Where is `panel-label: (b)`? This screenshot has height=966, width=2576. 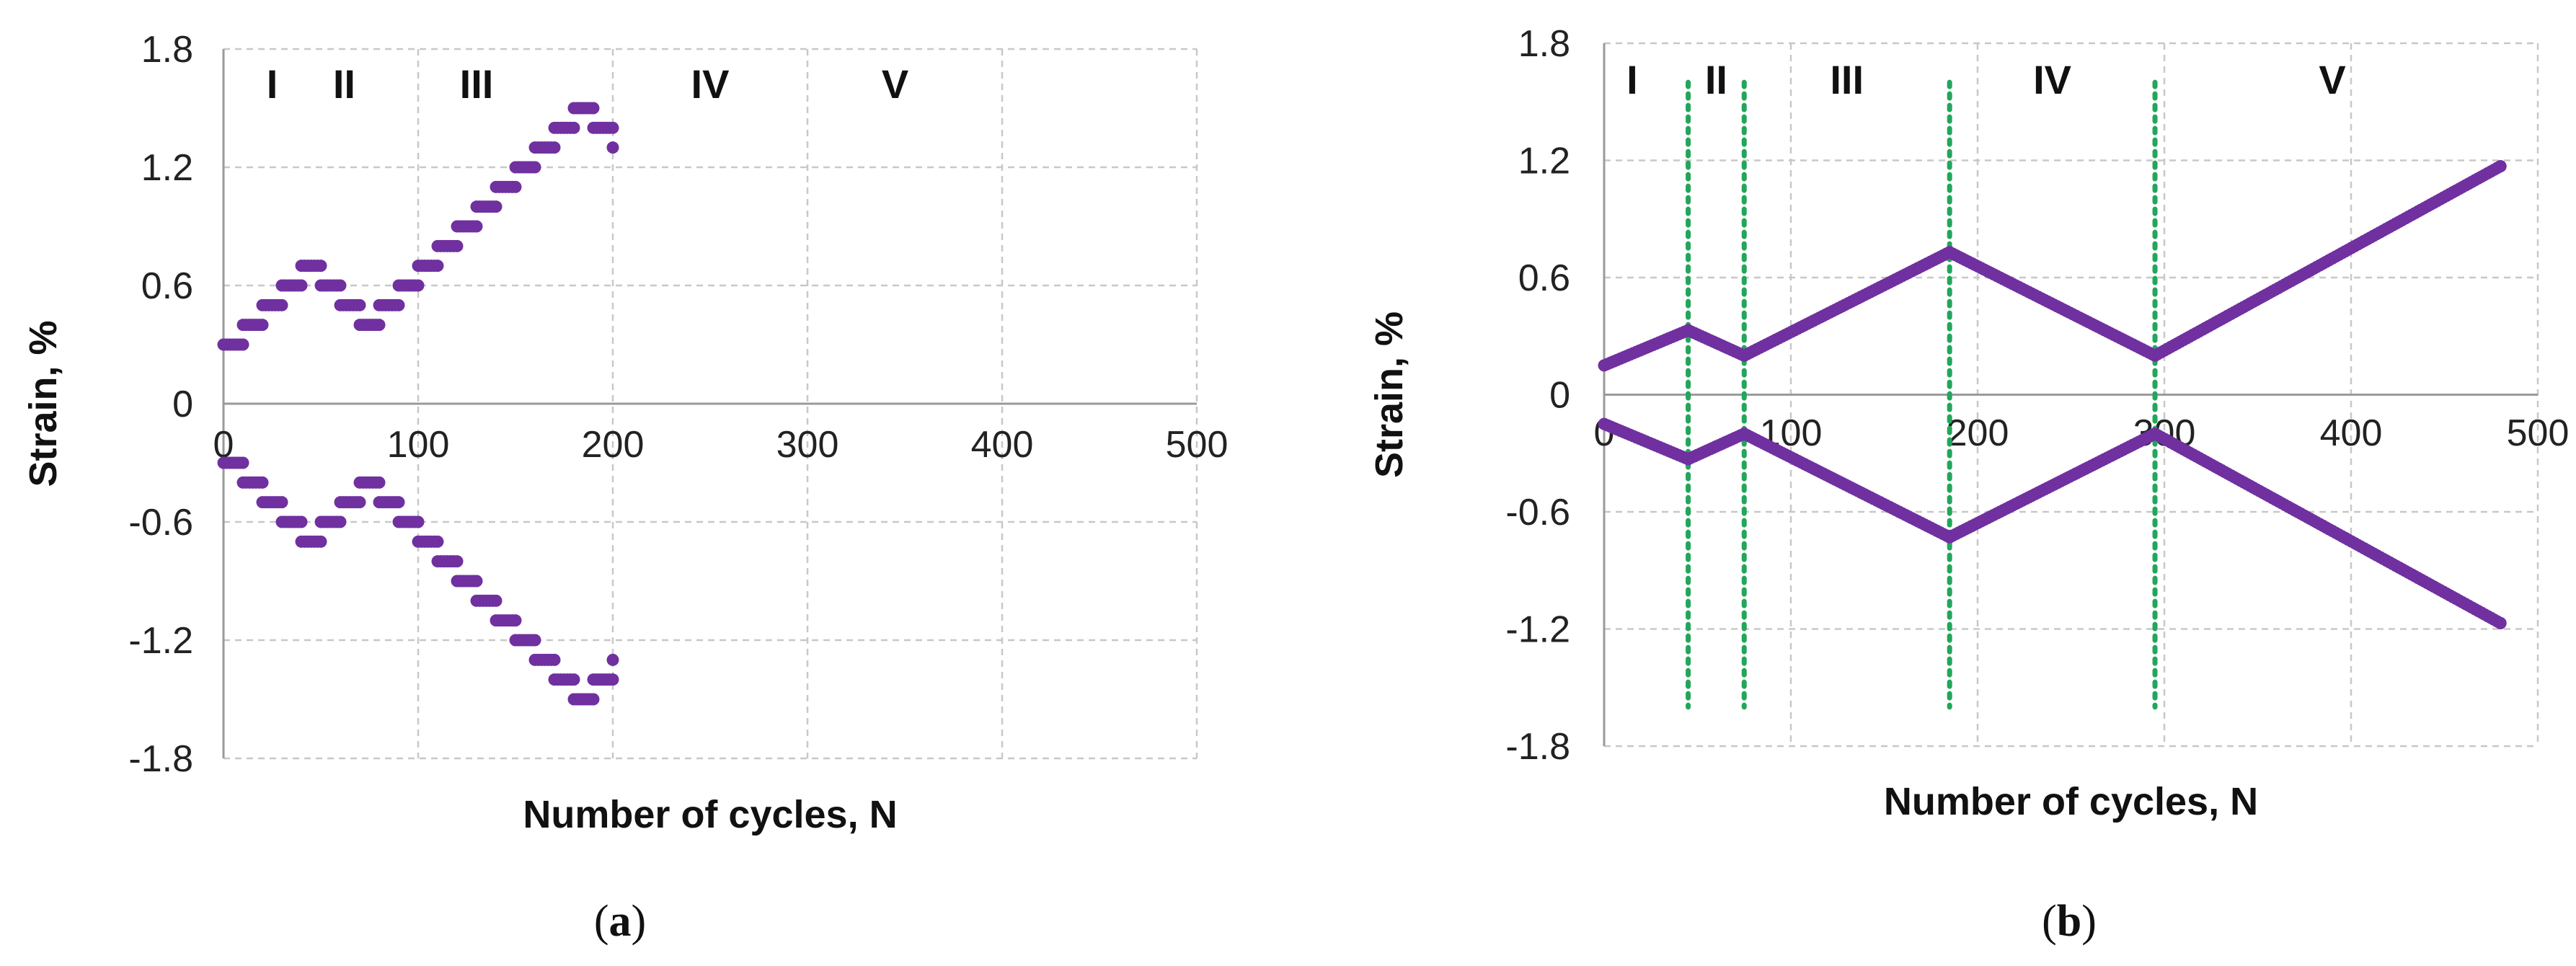
panel-label: (b) is located at coordinates (2069, 921).